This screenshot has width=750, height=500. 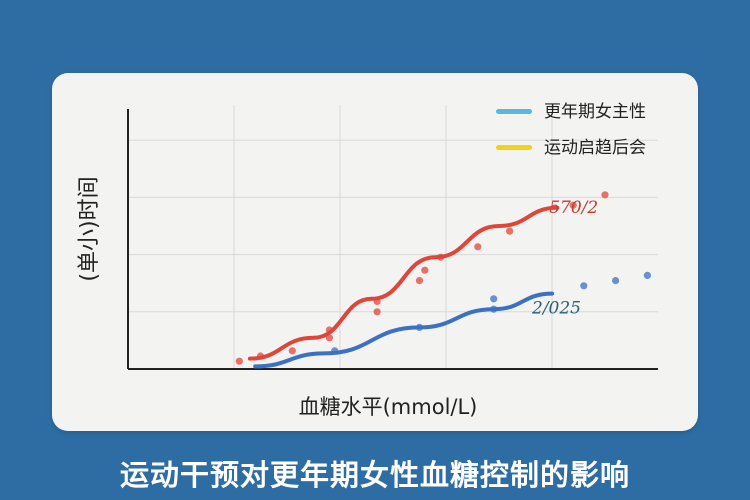 I want to click on legend-swatch-yellow, so click(x=514, y=147).